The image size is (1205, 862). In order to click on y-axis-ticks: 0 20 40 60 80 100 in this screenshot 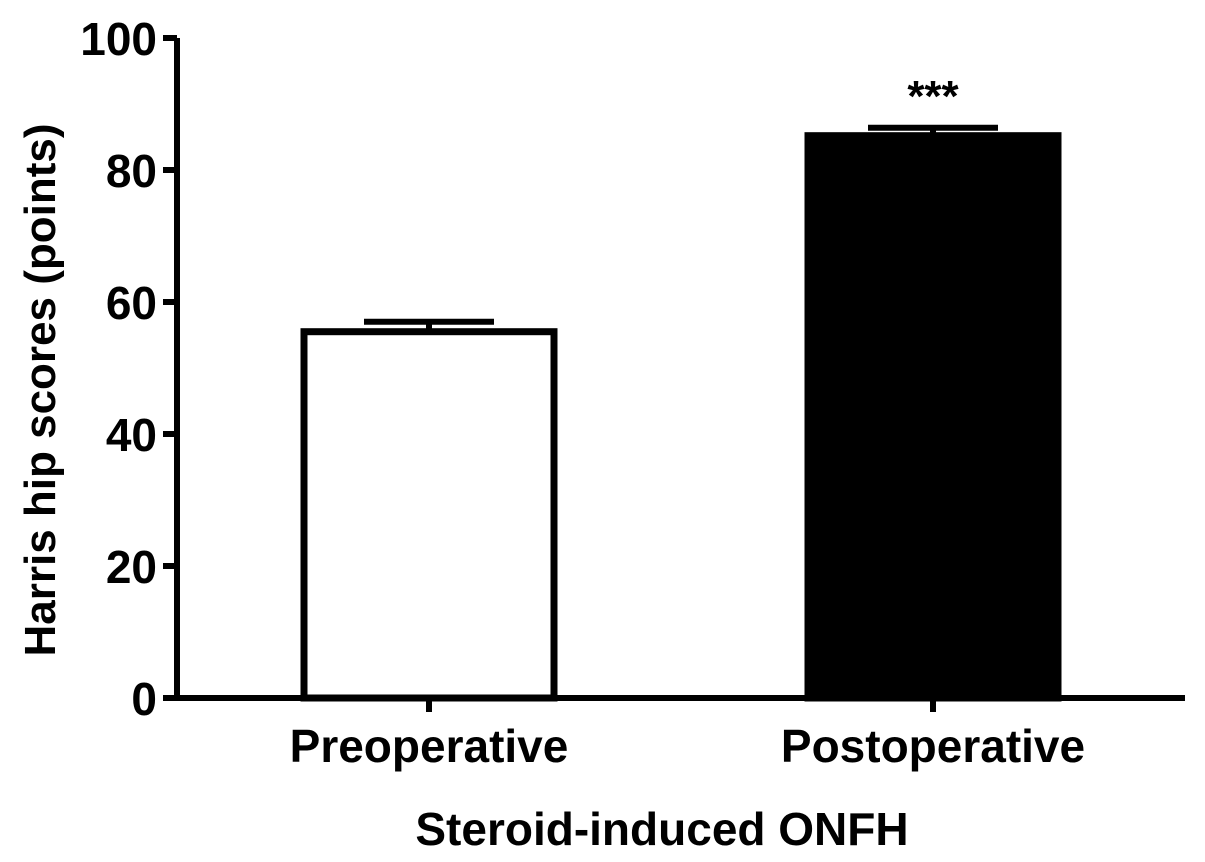, I will do `click(128, 369)`.